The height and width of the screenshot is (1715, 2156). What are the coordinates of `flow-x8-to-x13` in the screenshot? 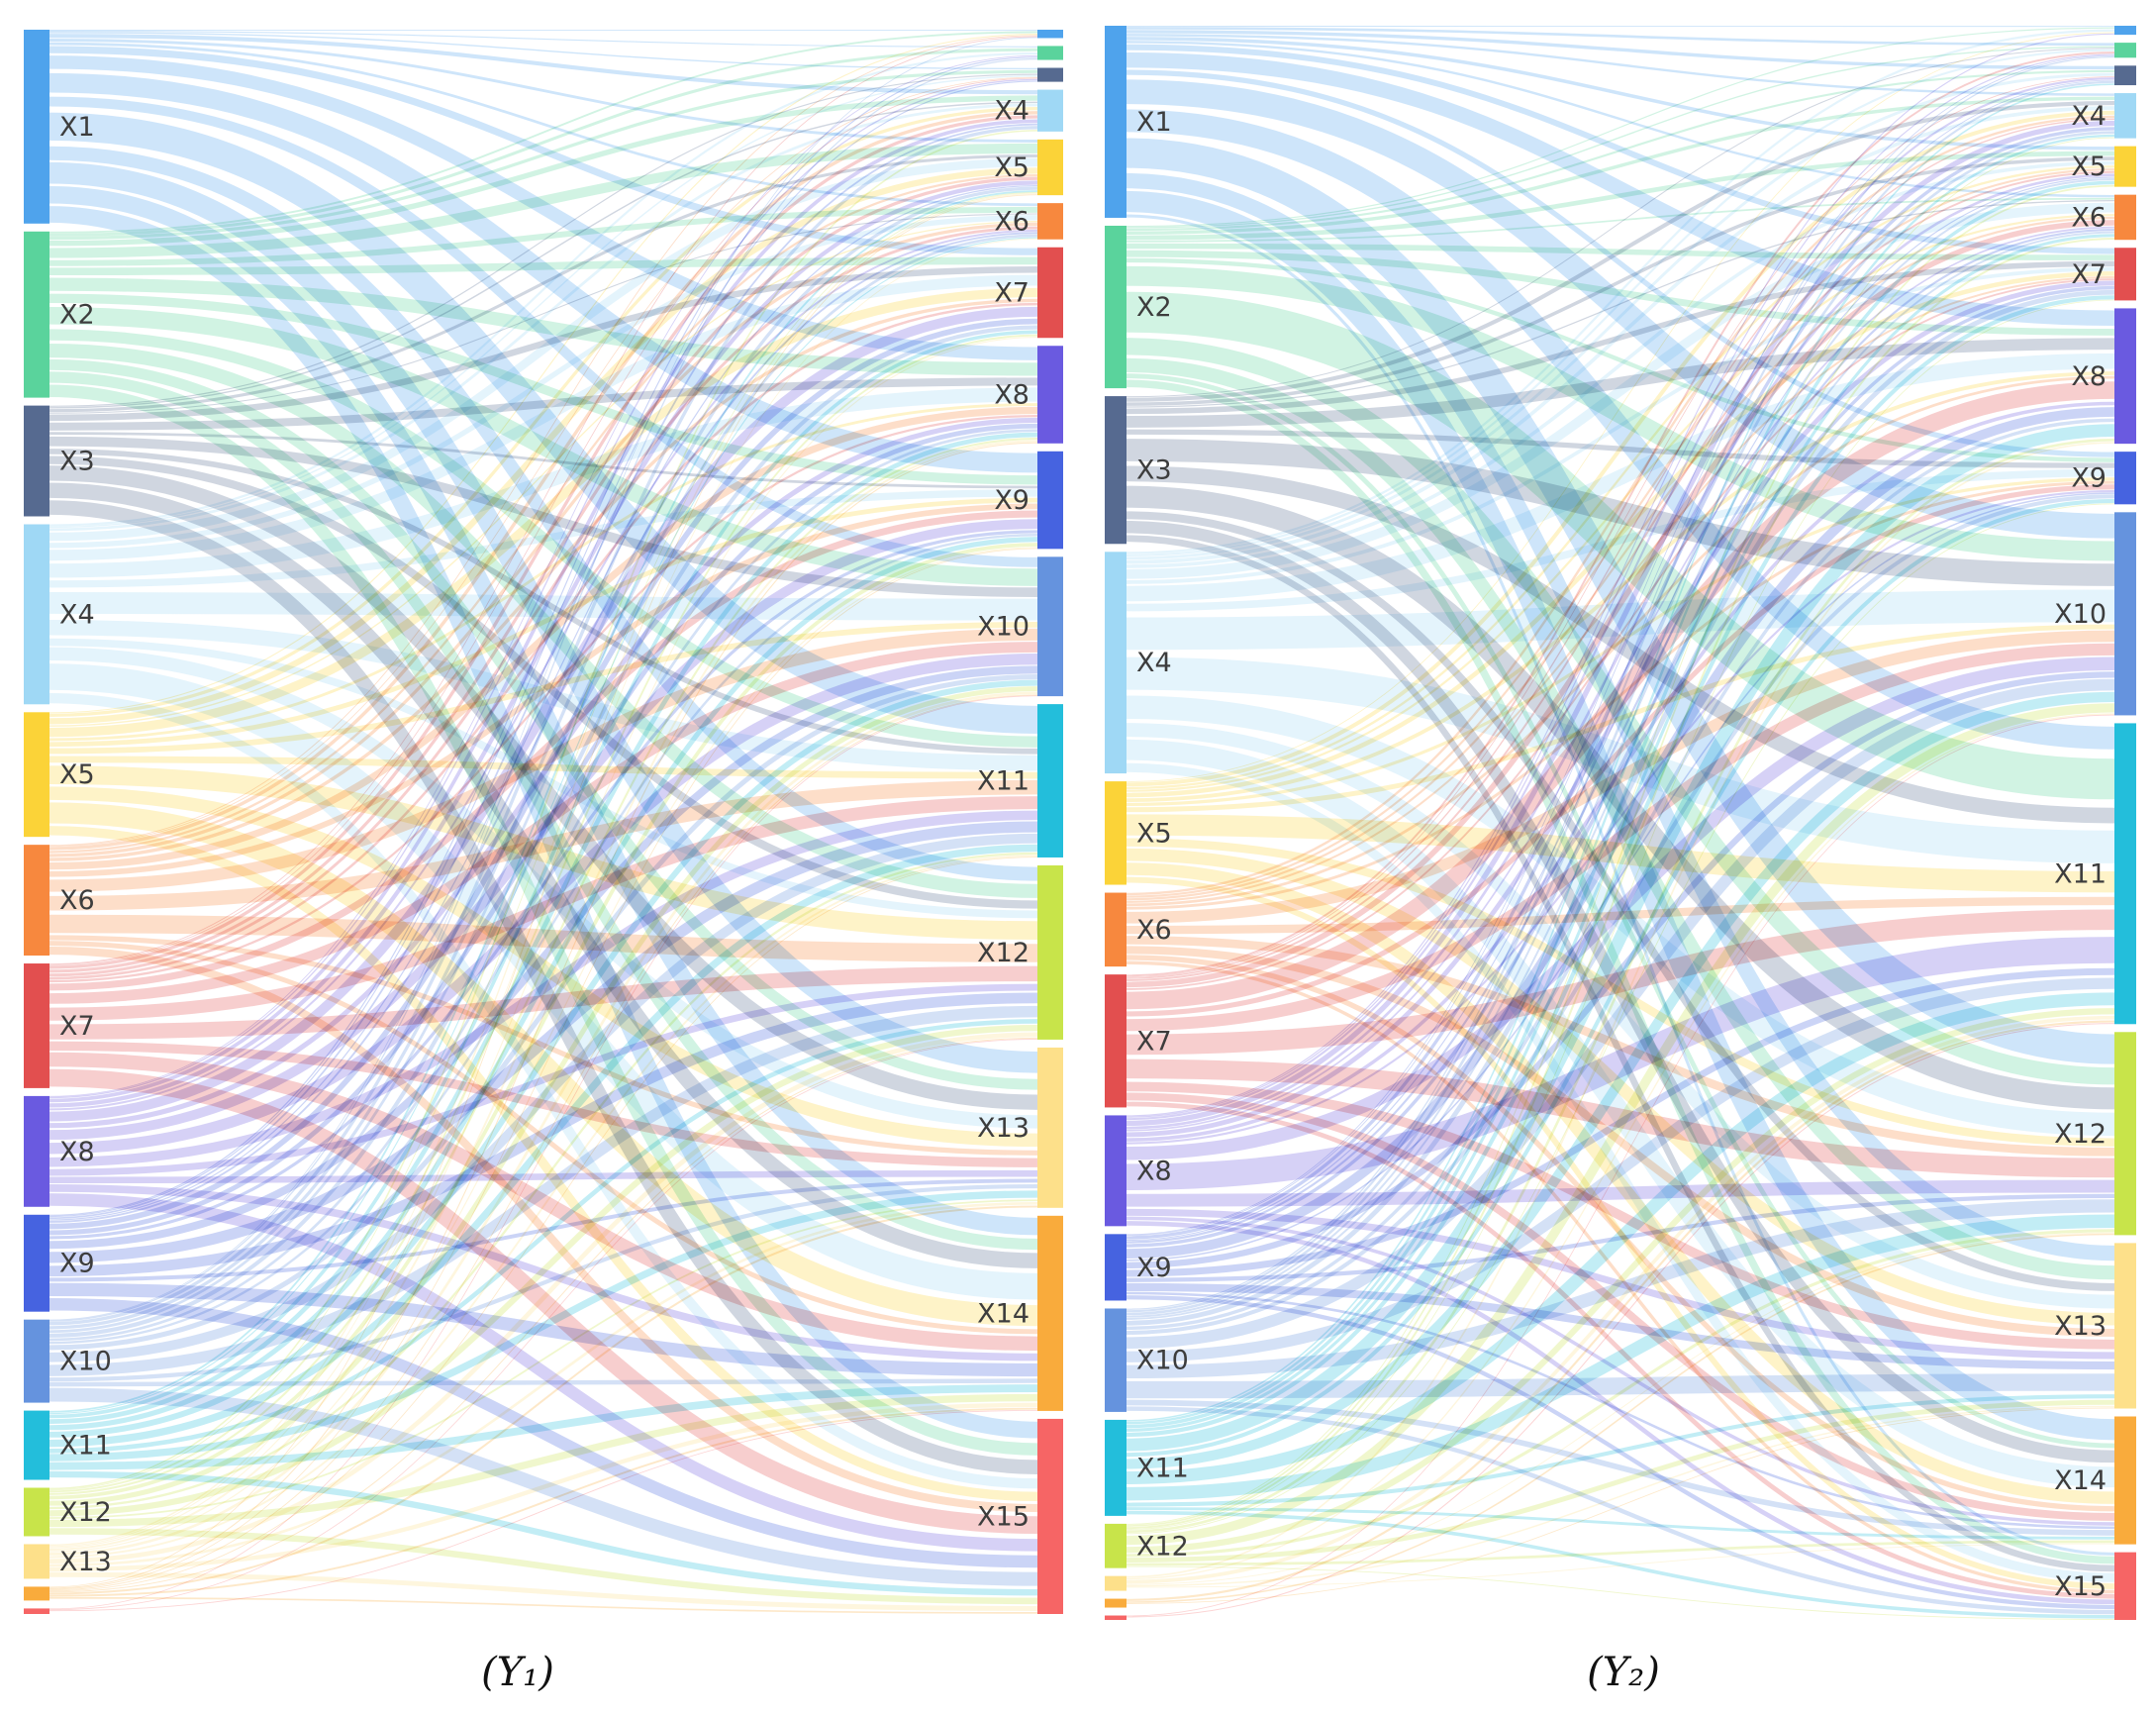 It's located at (543, 1176).